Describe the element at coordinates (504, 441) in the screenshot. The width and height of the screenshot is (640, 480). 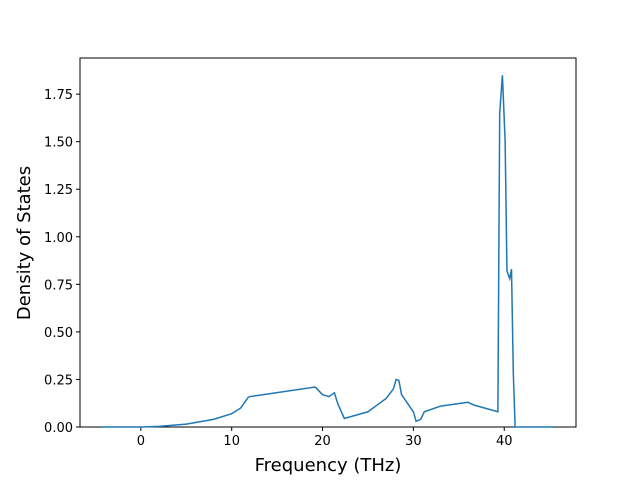
I see `x-tick-label: 40` at that location.